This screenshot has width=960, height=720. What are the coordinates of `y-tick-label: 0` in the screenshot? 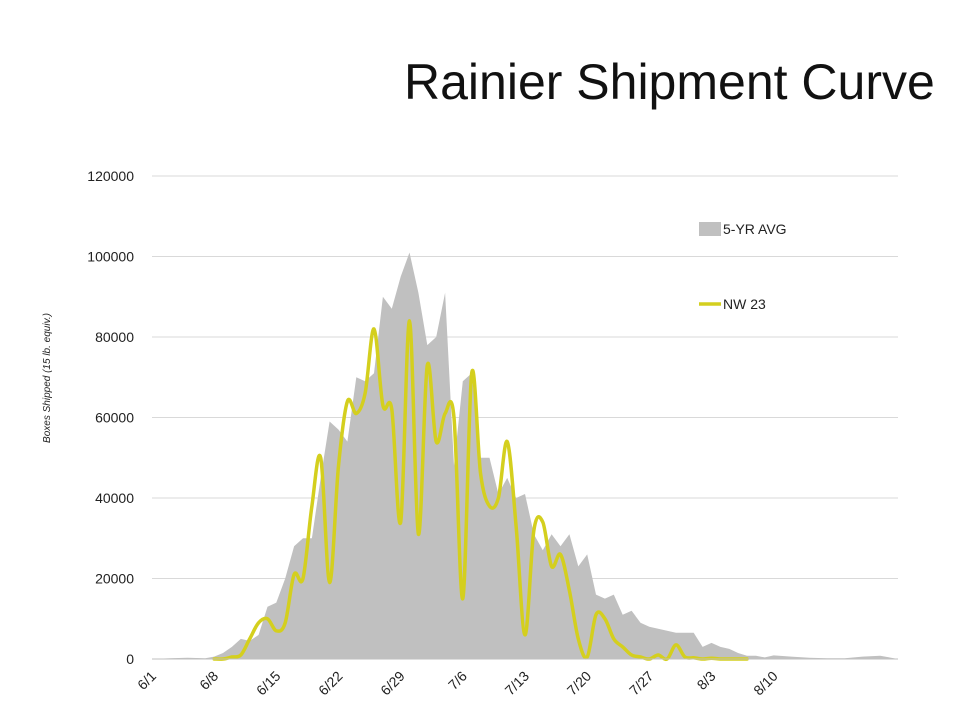 It's located at (130, 659).